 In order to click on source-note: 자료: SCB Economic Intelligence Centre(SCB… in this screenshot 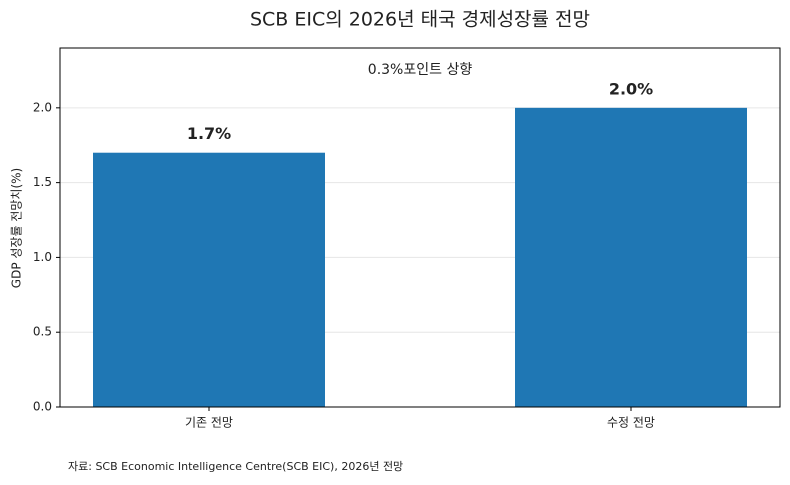, I will do `click(235, 466)`.